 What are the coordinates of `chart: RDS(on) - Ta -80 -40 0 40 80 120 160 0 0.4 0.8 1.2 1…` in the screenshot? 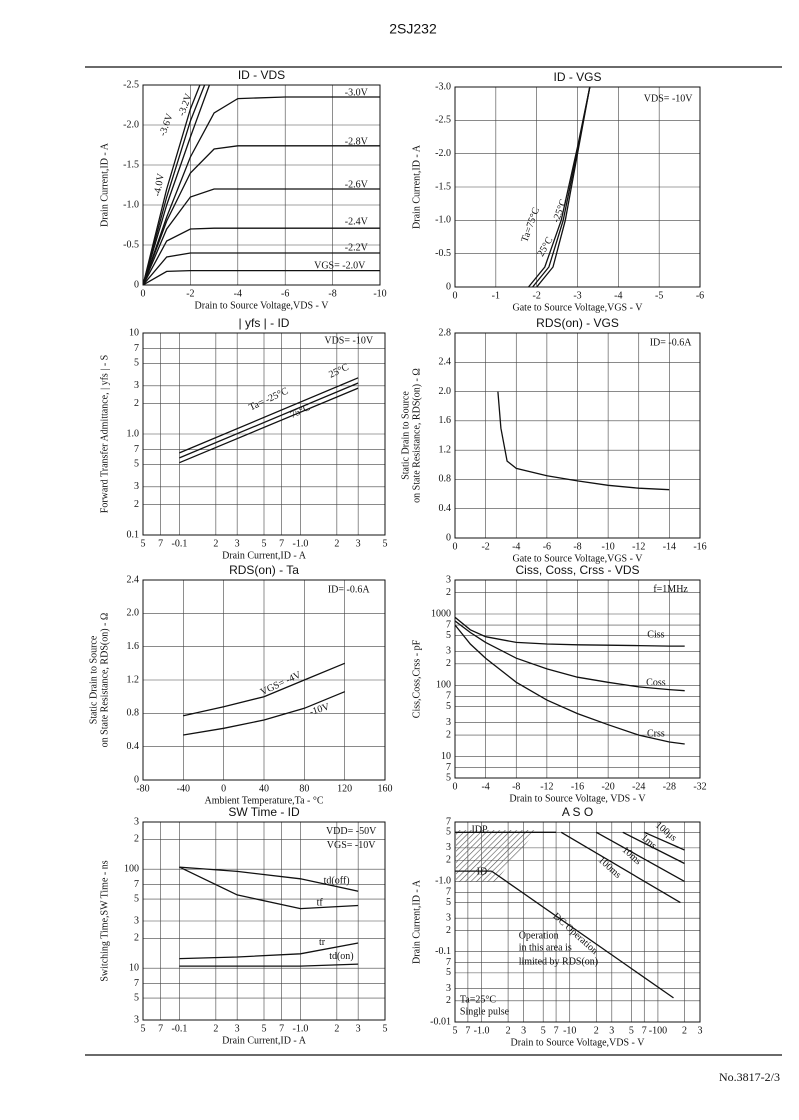 It's located at (240, 684).